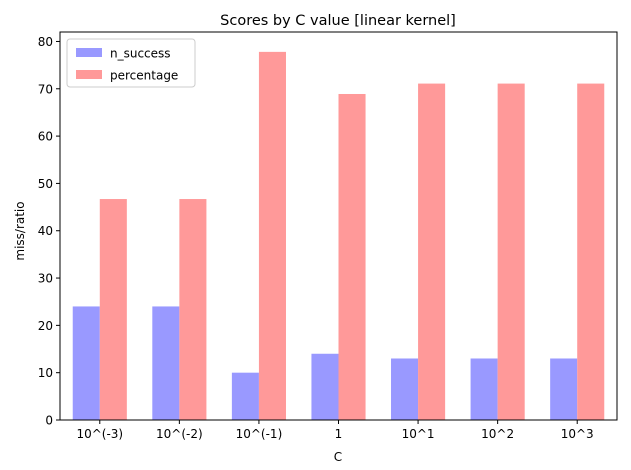  What do you see at coordinates (497, 434) in the screenshot?
I see `x-tick-label: 10^2` at bounding box center [497, 434].